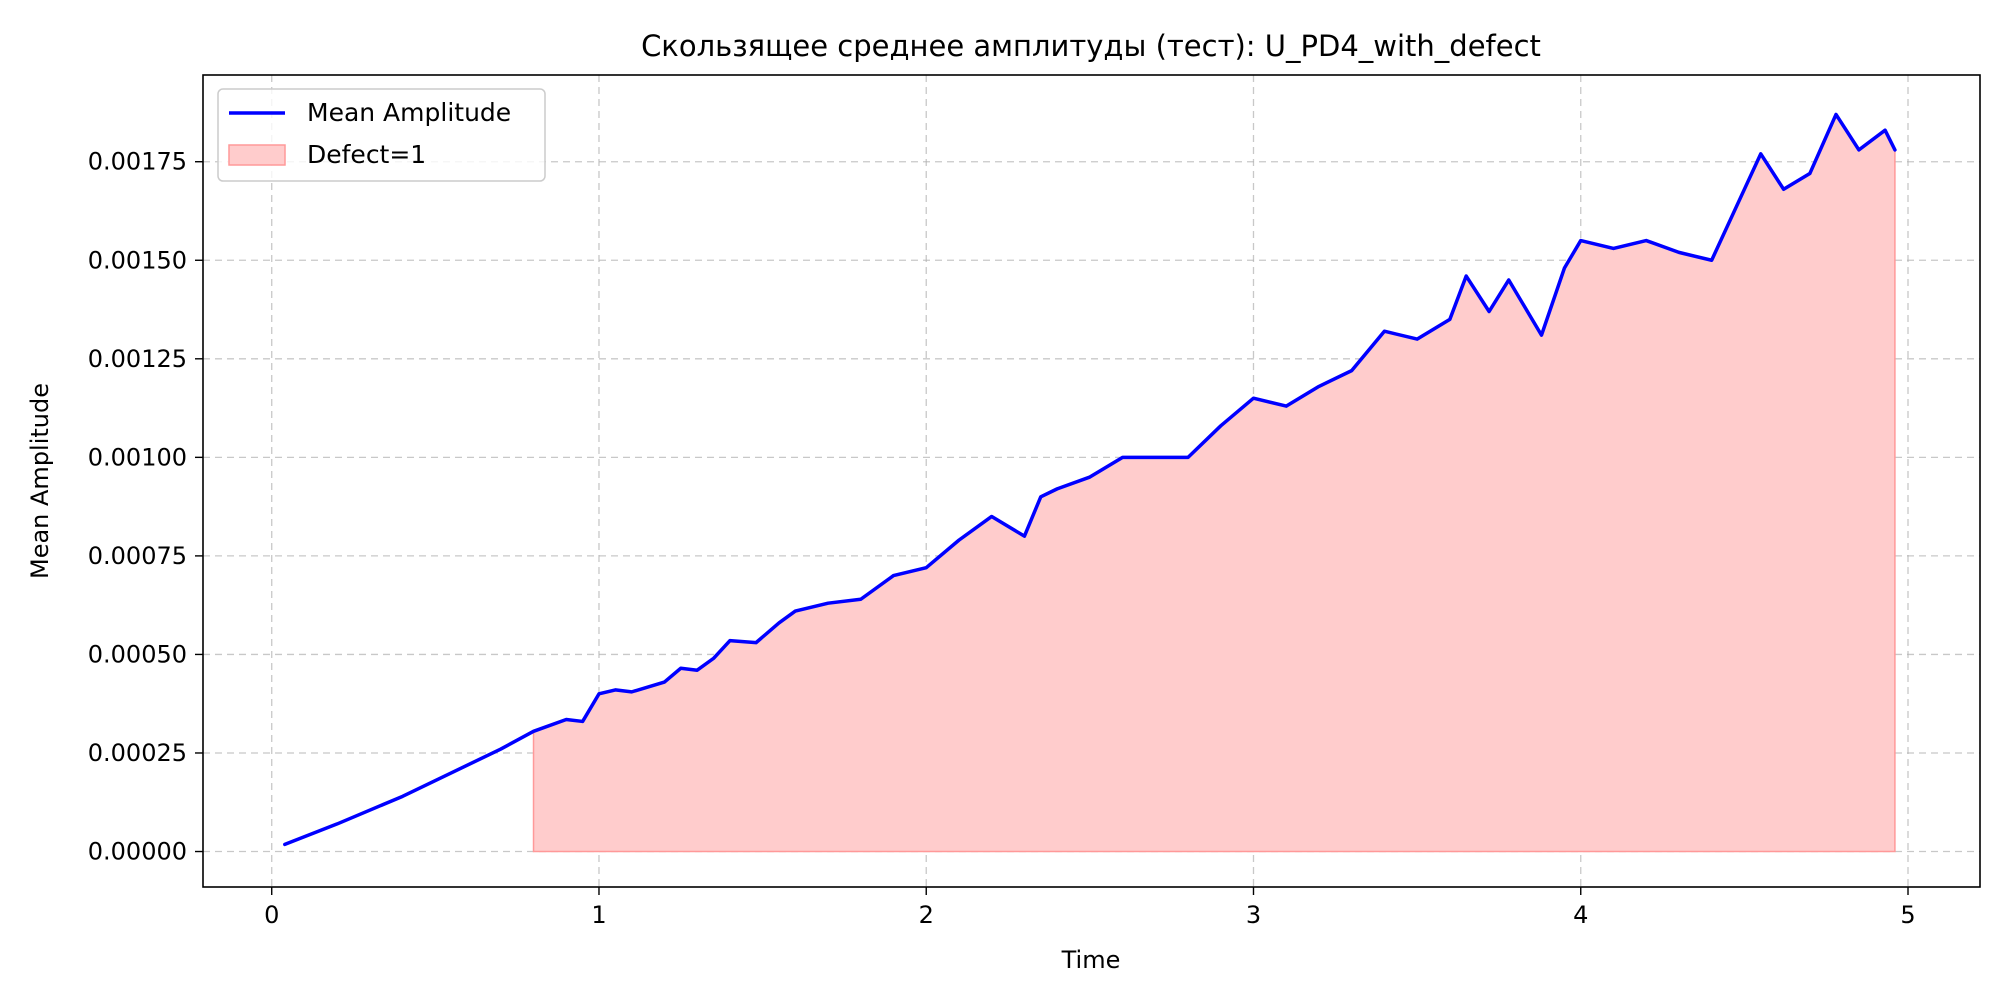 Image resolution: width=2000 pixels, height=1000 pixels. Describe the element at coordinates (1580, 915) in the screenshot. I see `x-tick-label: 4` at that location.